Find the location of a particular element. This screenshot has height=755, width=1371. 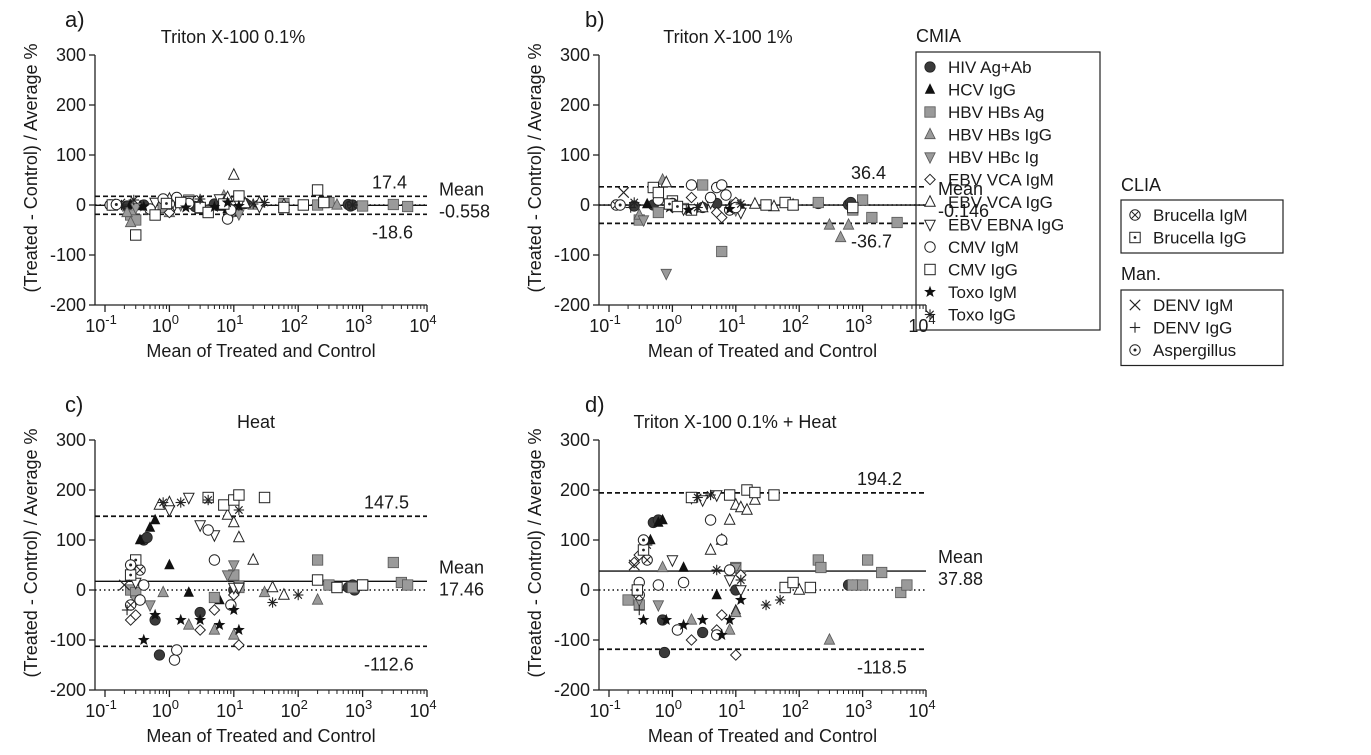

lower-loa-label: -36.7 is located at coordinates (871, 241).